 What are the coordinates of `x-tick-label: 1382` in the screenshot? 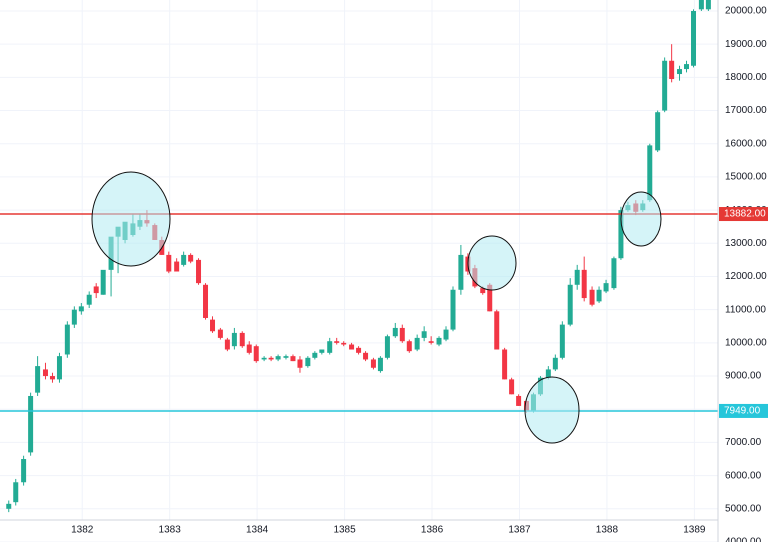 It's located at (82, 530).